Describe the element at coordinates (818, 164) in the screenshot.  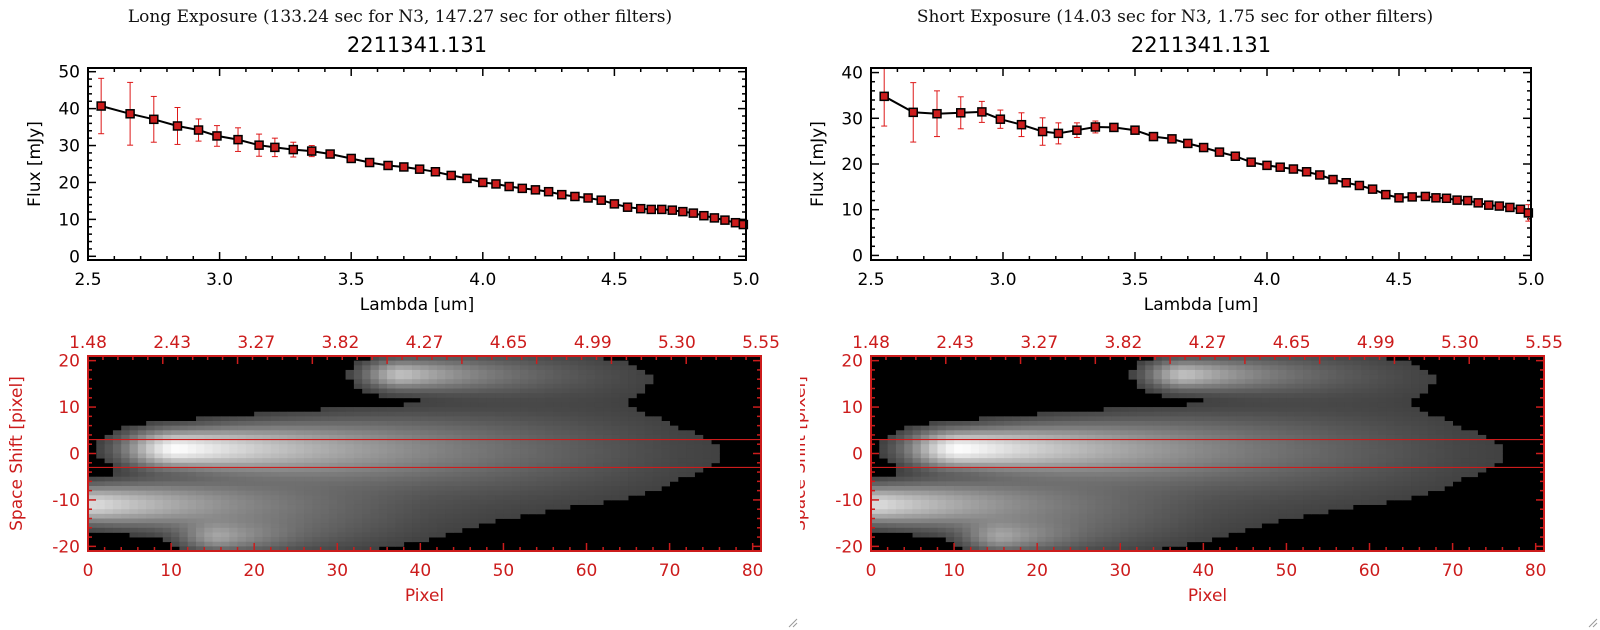
I see `y-axis-label: Flux [mJy]` at that location.